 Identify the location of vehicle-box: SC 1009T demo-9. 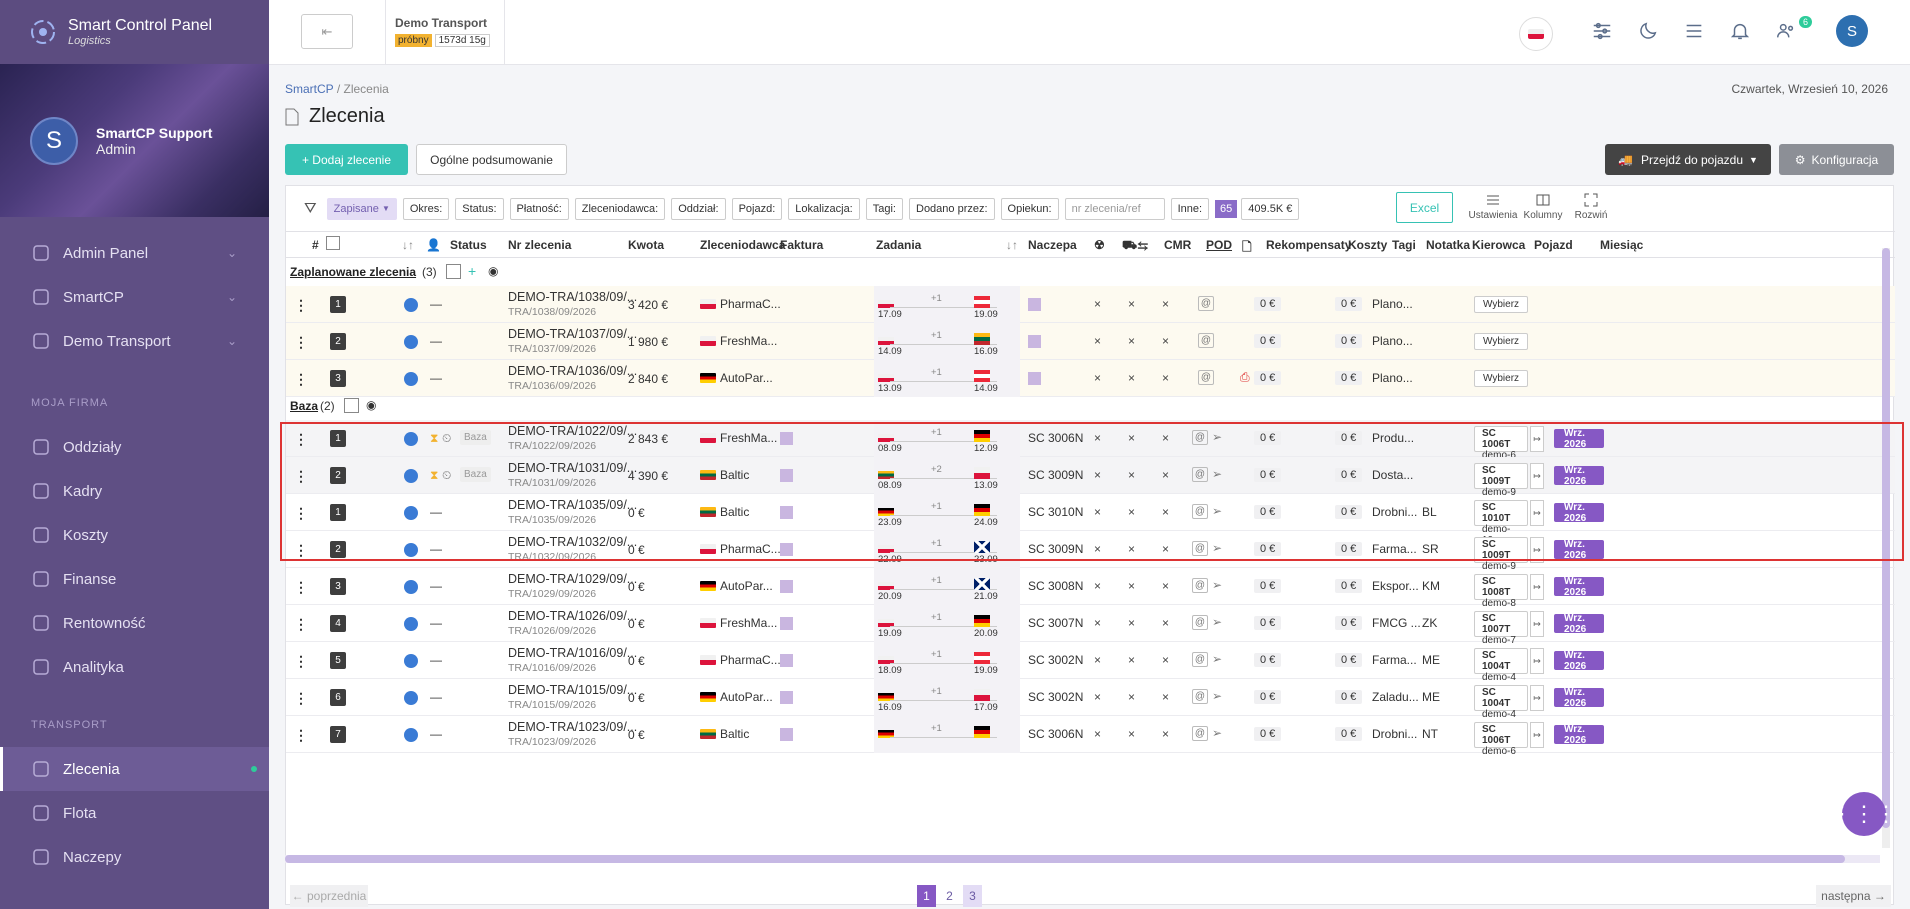
(1501, 480).